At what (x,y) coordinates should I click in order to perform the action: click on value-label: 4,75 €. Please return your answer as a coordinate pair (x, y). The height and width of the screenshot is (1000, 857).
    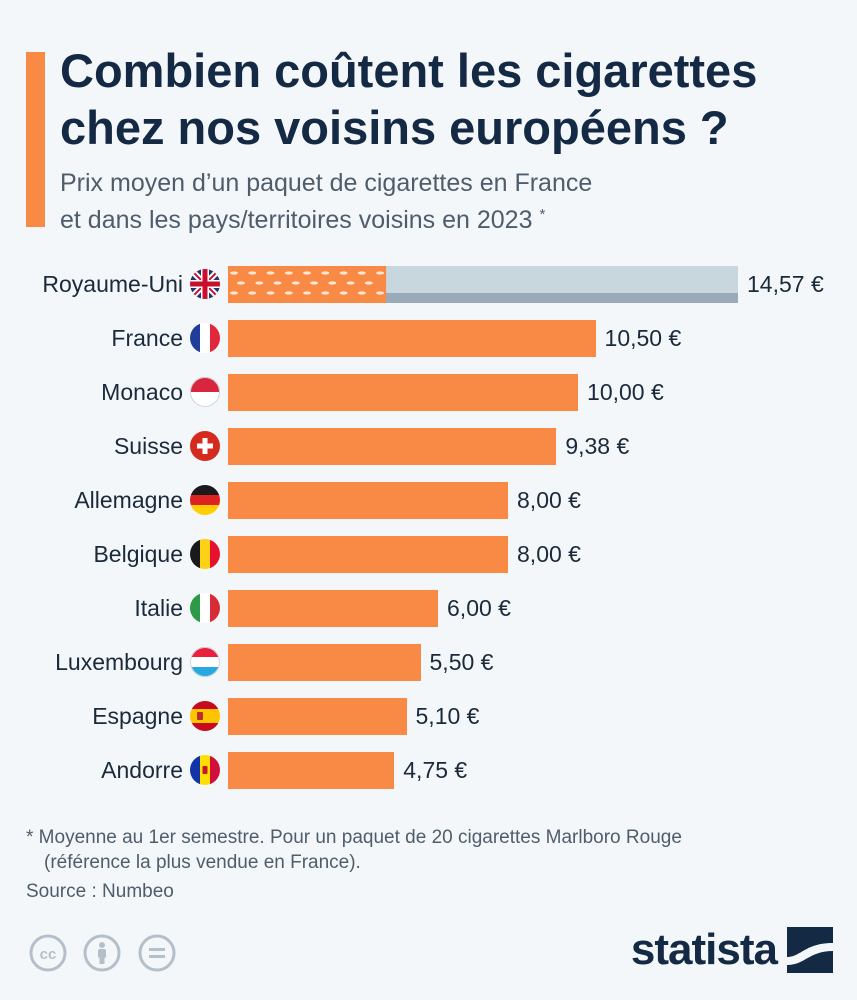
    Looking at the image, I should click on (435, 770).